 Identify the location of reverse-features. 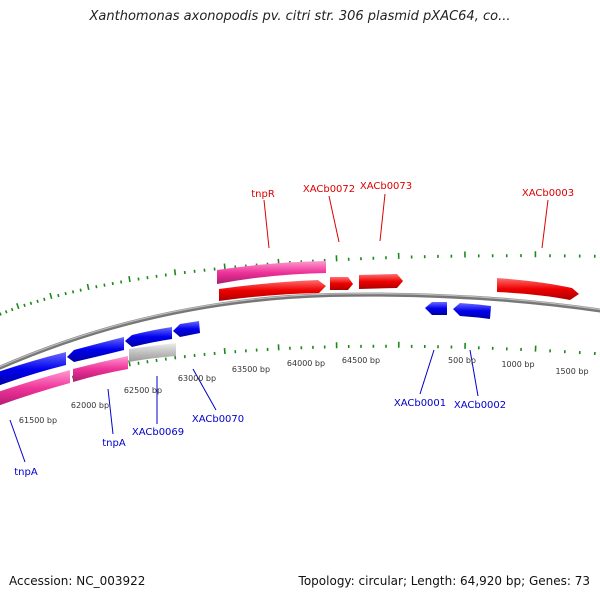
(245, 354).